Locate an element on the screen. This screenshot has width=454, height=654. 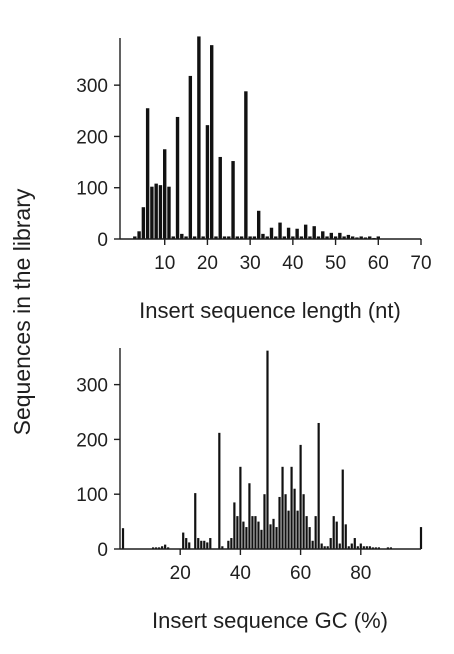
gc-x-ticks: 20 40 60 80 is located at coordinates (270, 566).